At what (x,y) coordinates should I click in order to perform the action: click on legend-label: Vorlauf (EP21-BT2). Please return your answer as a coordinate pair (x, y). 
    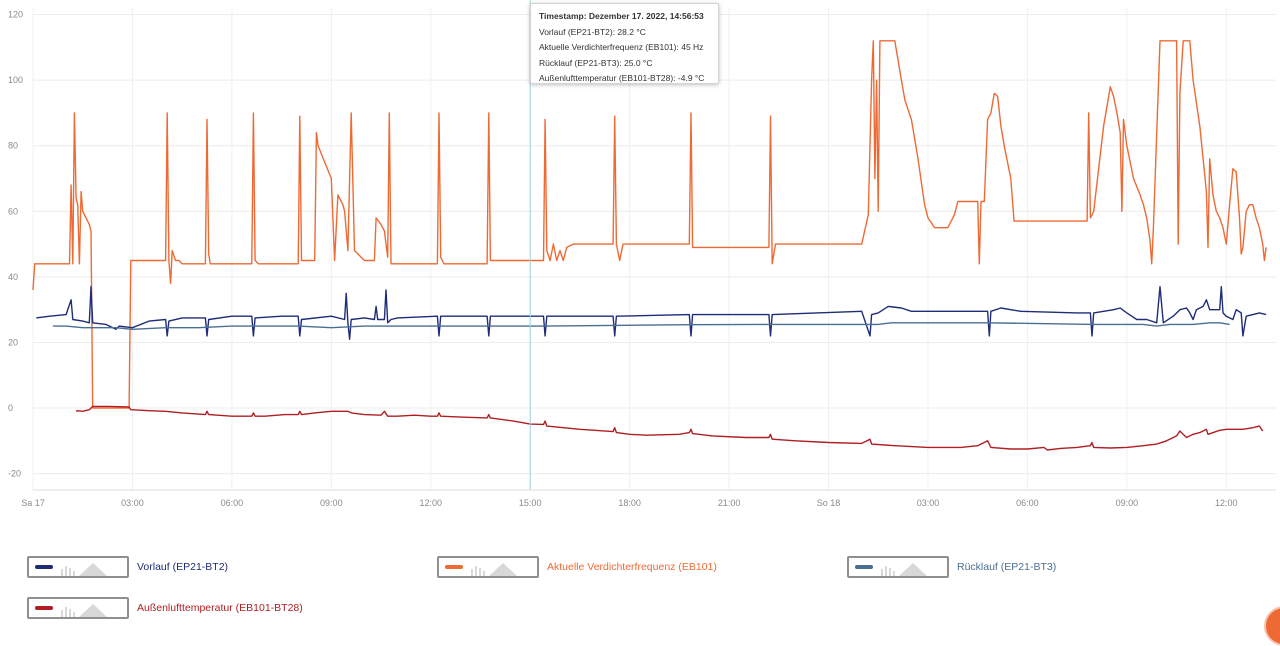
    Looking at the image, I should click on (183, 567).